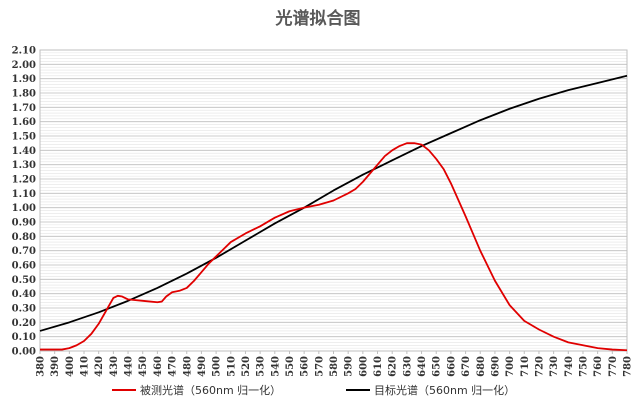 The height and width of the screenshot is (407, 637). I want to click on chart-title: 光谱拟合图, so click(318, 18).